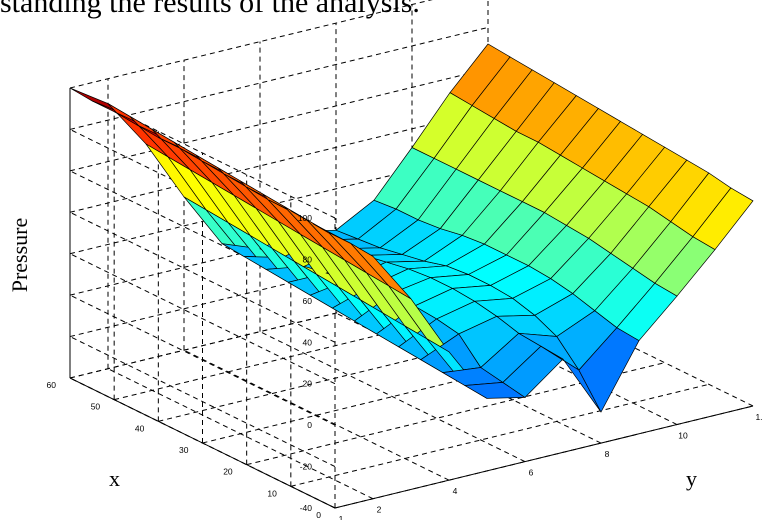 The image size is (775, 520). I want to click on y-tick-label: 1., so click(758, 417).